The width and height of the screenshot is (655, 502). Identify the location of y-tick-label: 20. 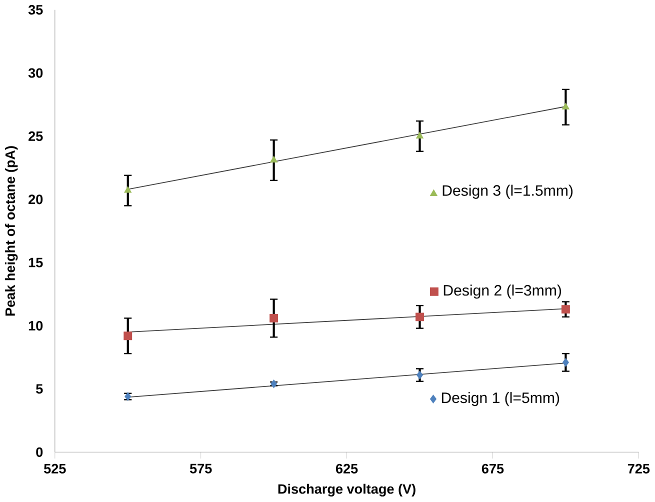
(35, 199).